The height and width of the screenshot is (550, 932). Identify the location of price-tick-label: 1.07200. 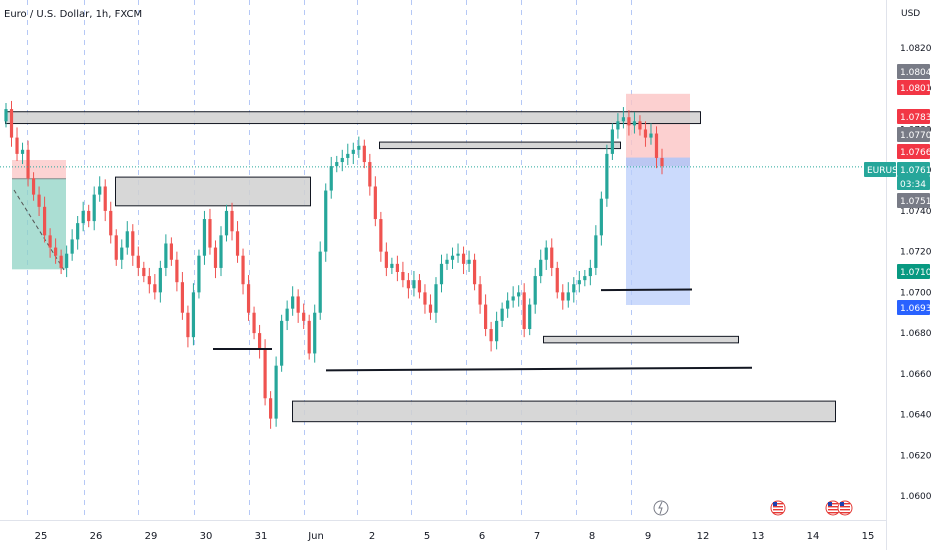
(916, 253).